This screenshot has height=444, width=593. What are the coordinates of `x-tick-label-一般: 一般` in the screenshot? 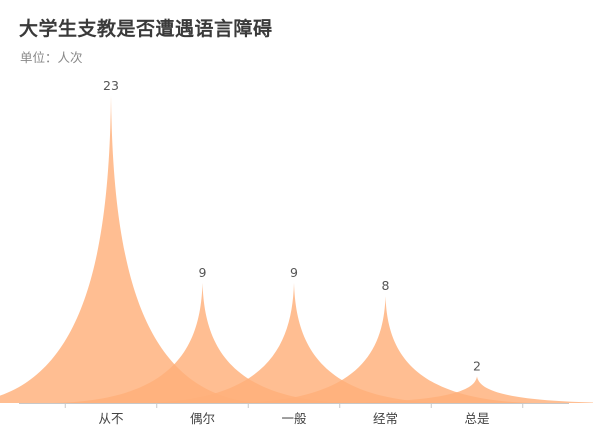 It's located at (294, 418).